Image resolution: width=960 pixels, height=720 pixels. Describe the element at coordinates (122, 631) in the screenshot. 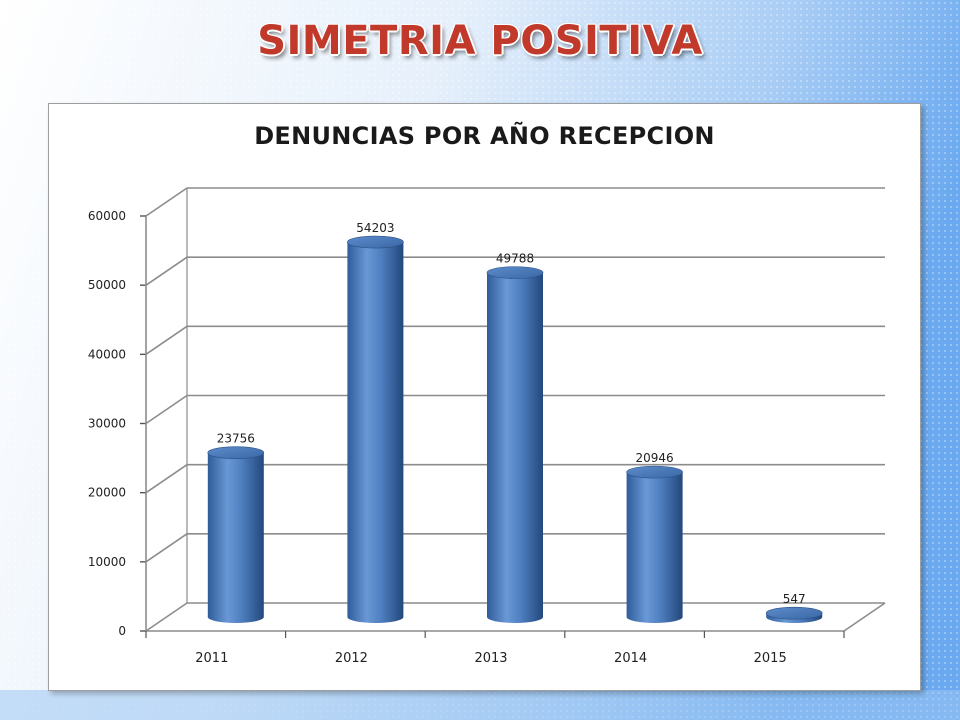

I see `y-tick-label: 0` at that location.